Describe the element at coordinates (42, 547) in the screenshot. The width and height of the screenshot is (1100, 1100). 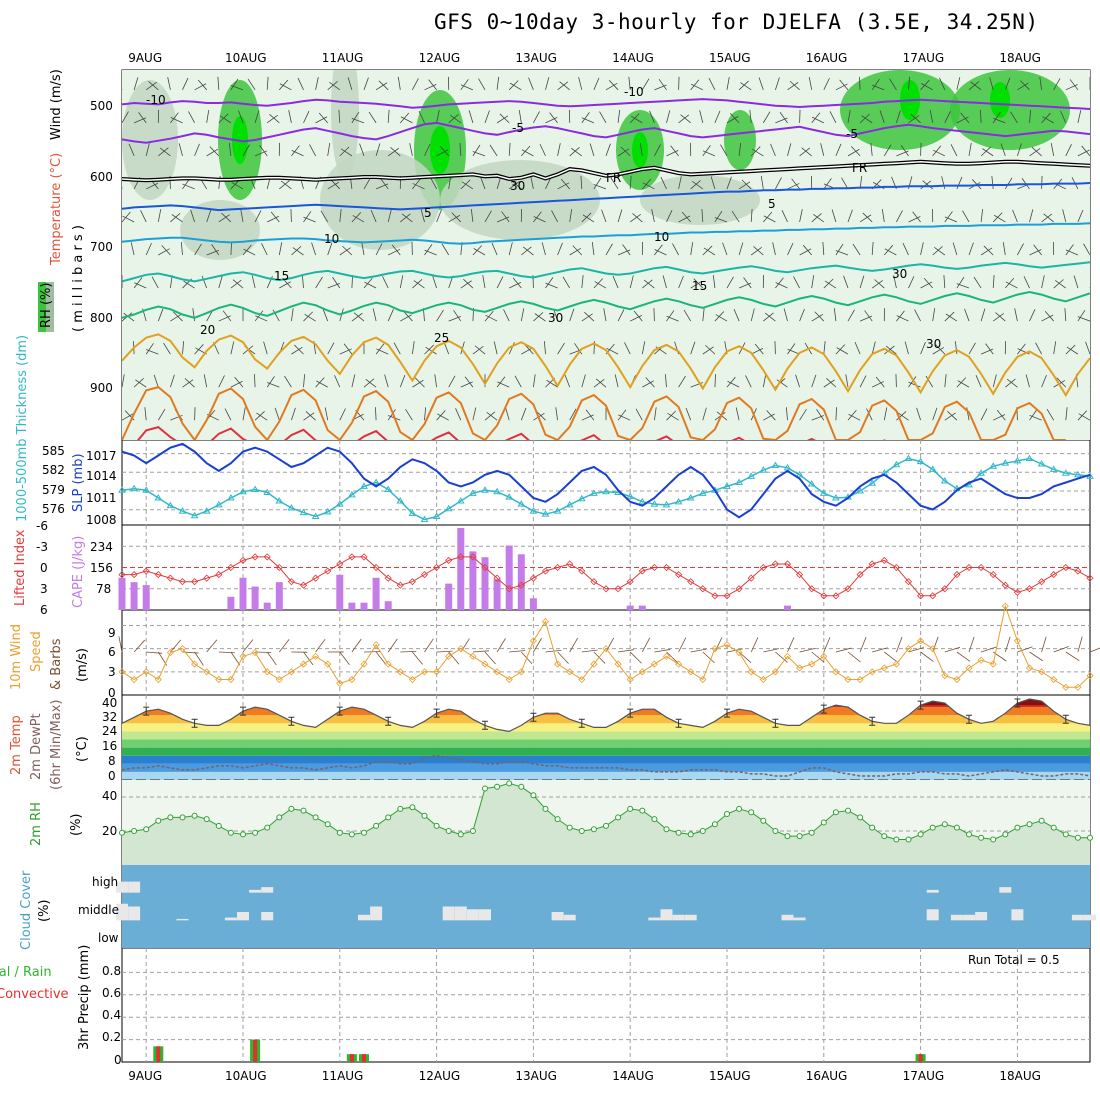
I see `li-tick-m3: -3` at that location.